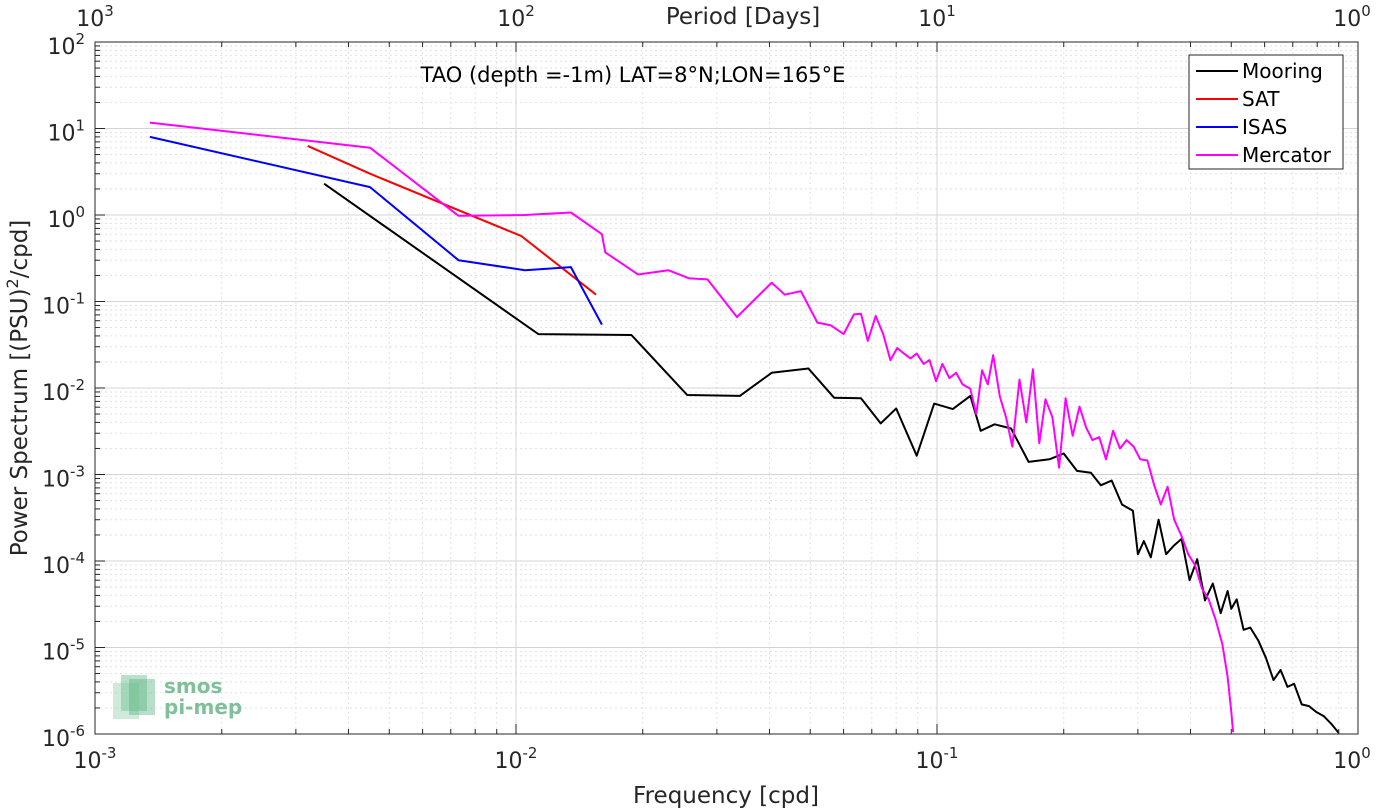  What do you see at coordinates (726, 796) in the screenshot?
I see `x-axis-title: Frequency [cpd]` at bounding box center [726, 796].